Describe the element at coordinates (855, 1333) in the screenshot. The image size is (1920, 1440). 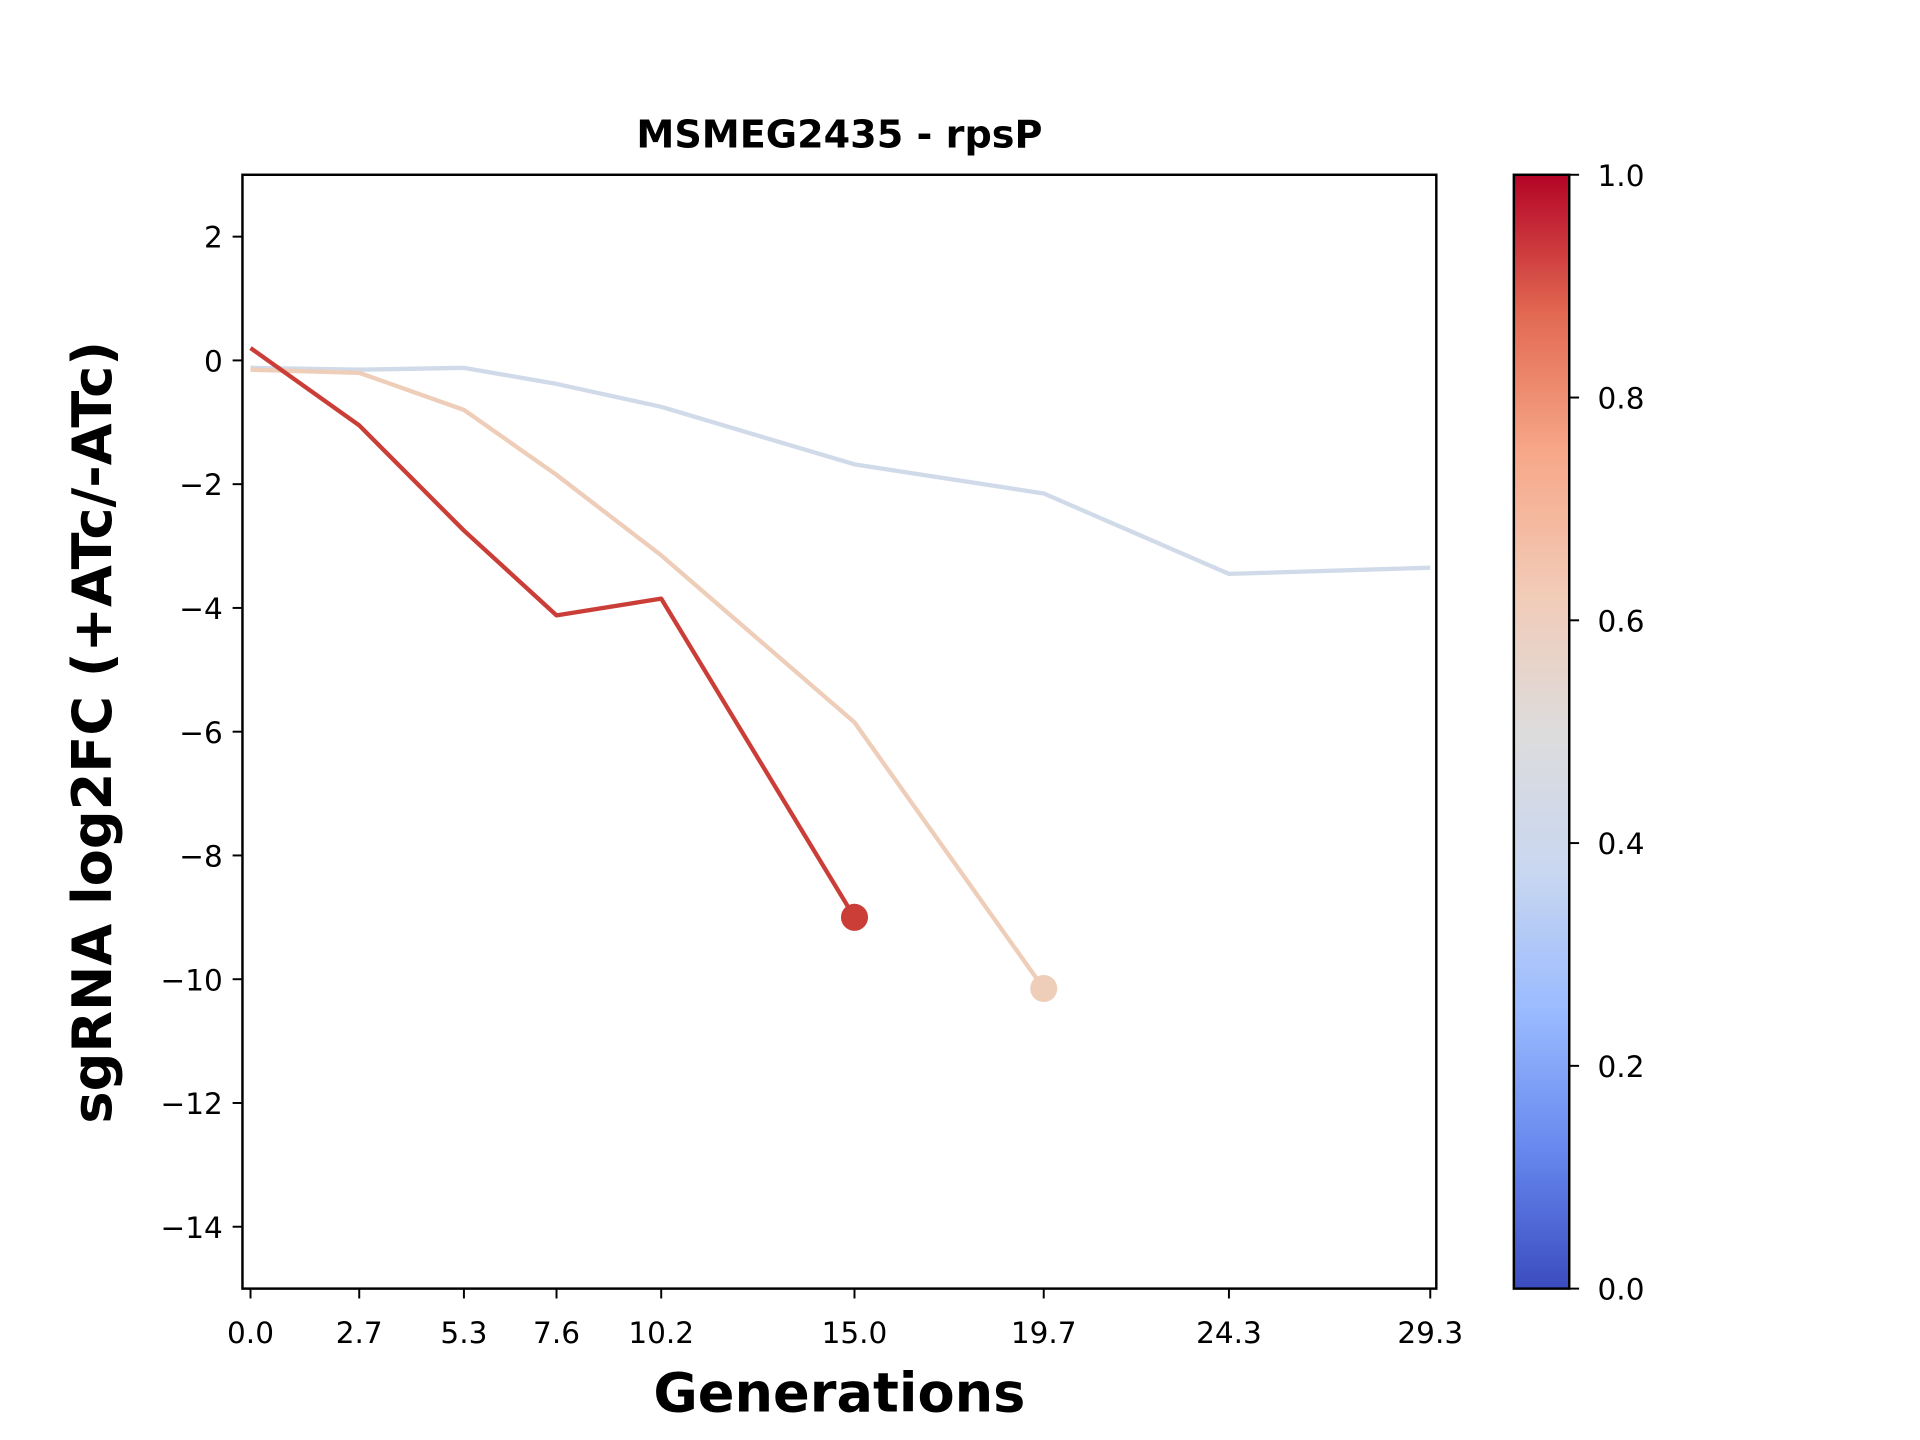
I see `x-tick-label: 15.0` at that location.